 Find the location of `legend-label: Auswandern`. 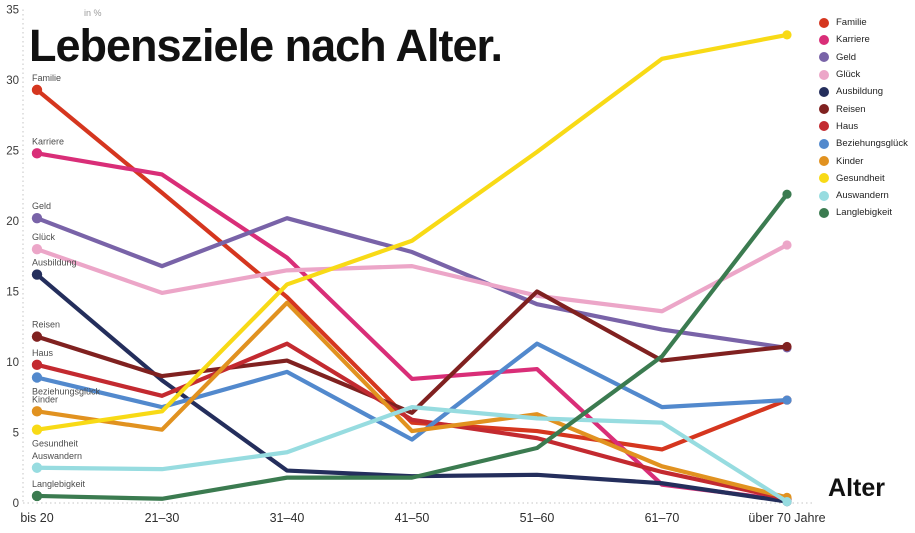

legend-label: Auswandern is located at coordinates (862, 196).